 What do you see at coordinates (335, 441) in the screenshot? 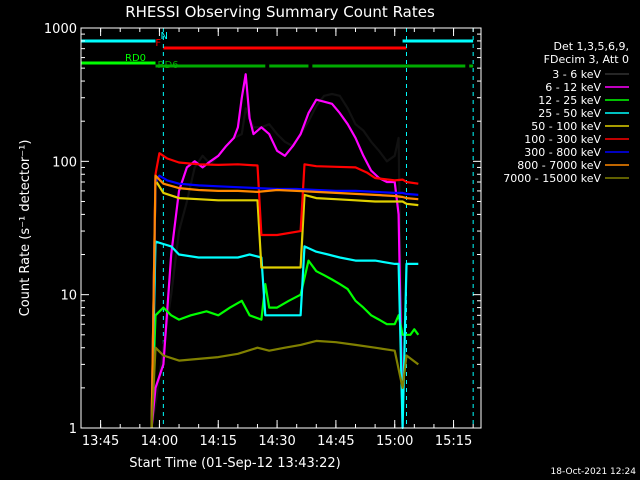
I see `x-tick-label: 14:45` at bounding box center [335, 441].